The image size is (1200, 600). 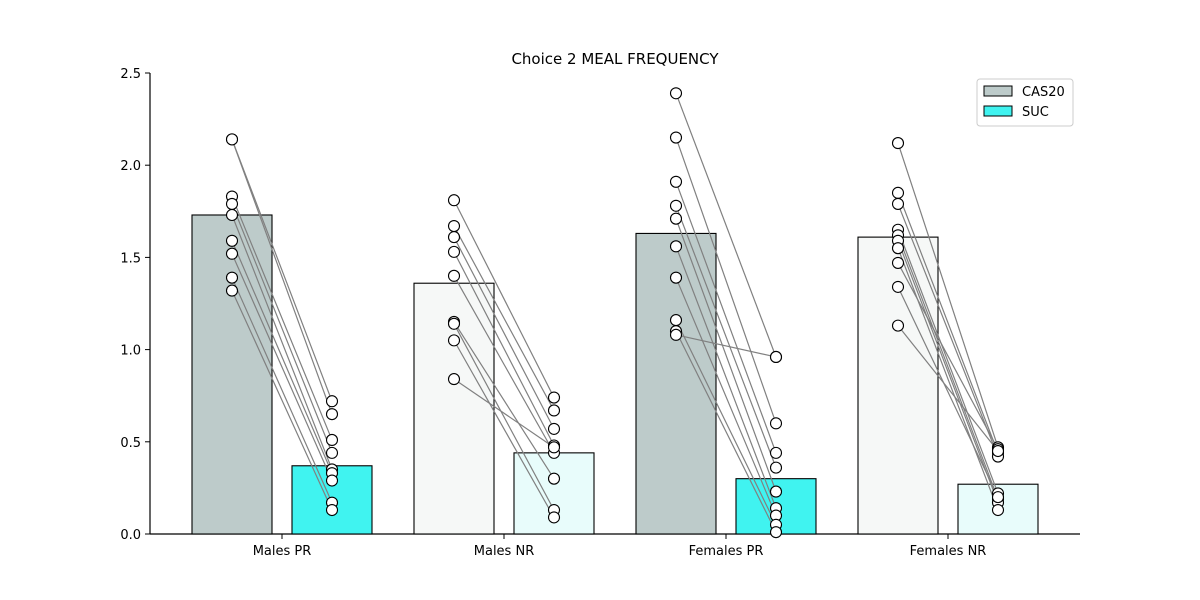 What do you see at coordinates (998, 91) in the screenshot?
I see `legend-swatch-cas20` at bounding box center [998, 91].